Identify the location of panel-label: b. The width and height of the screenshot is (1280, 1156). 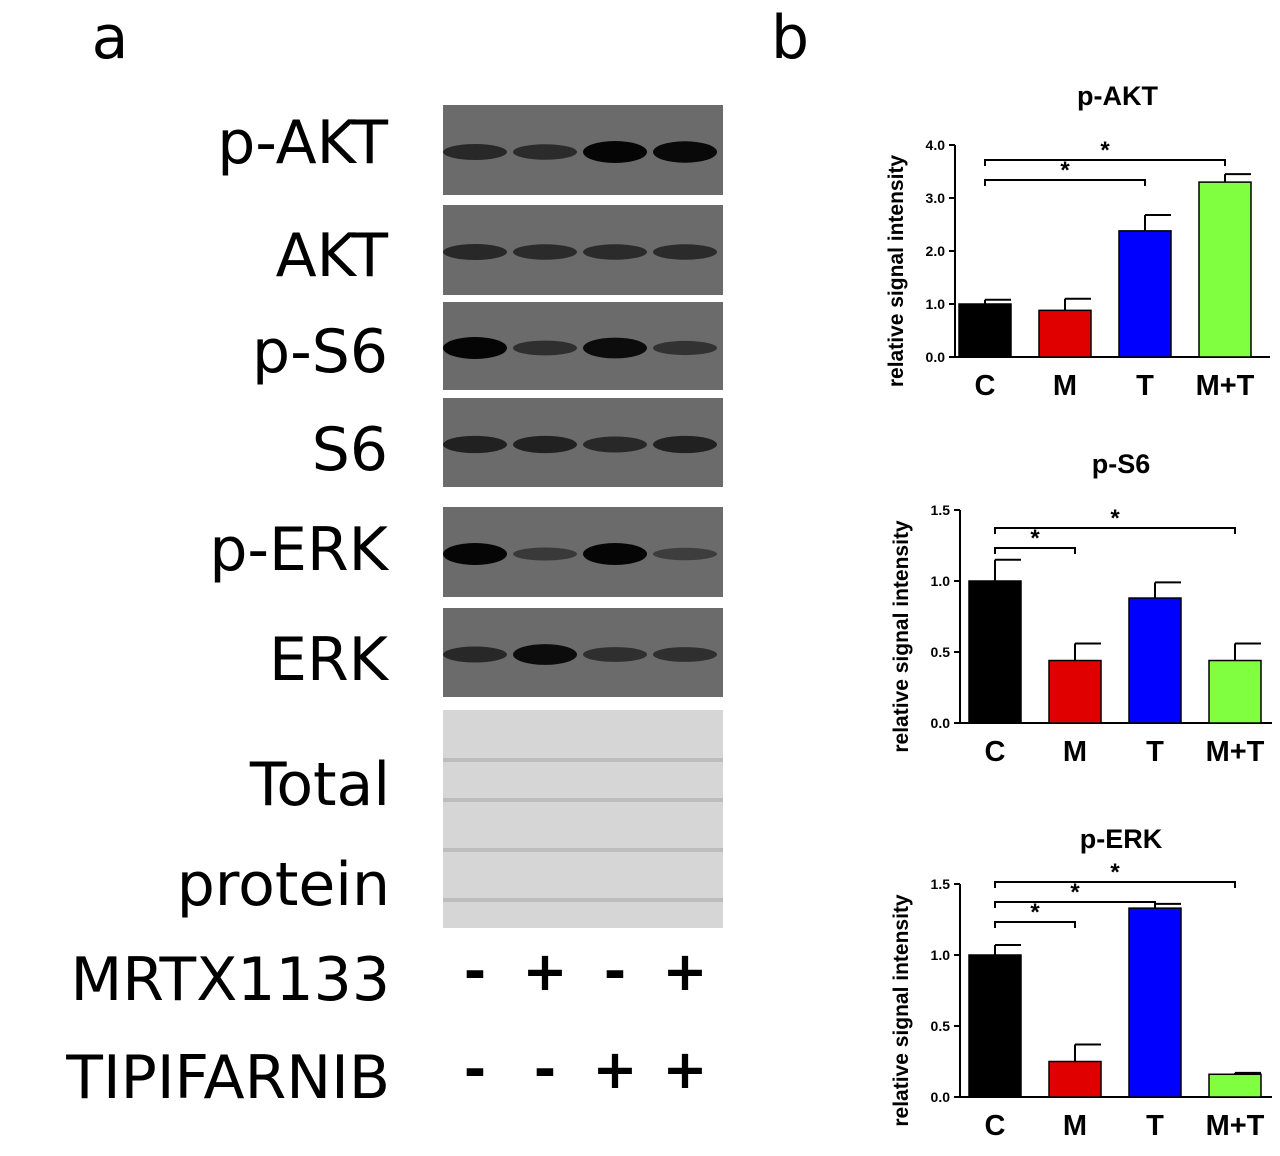
(790, 38).